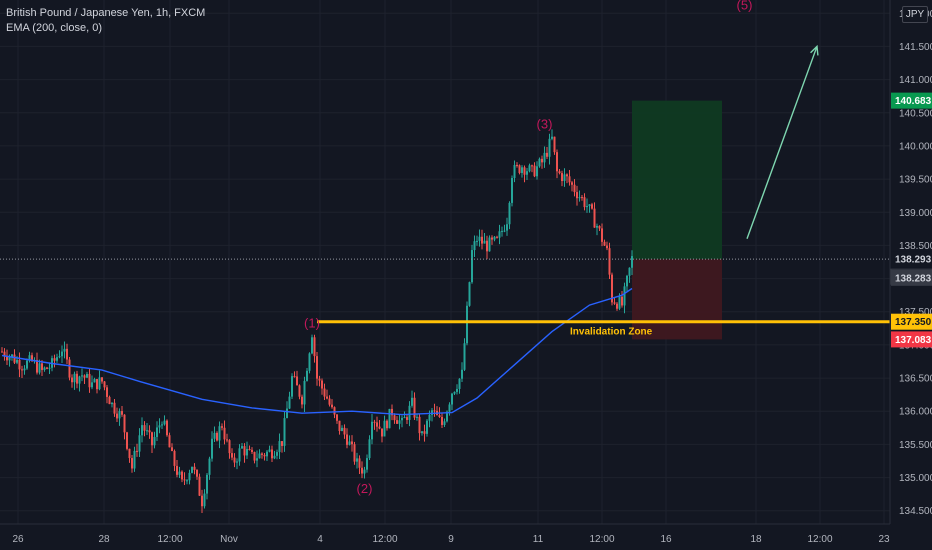 This screenshot has width=932, height=550. Describe the element at coordinates (104, 539) in the screenshot. I see `x-tick-label: 28` at that location.